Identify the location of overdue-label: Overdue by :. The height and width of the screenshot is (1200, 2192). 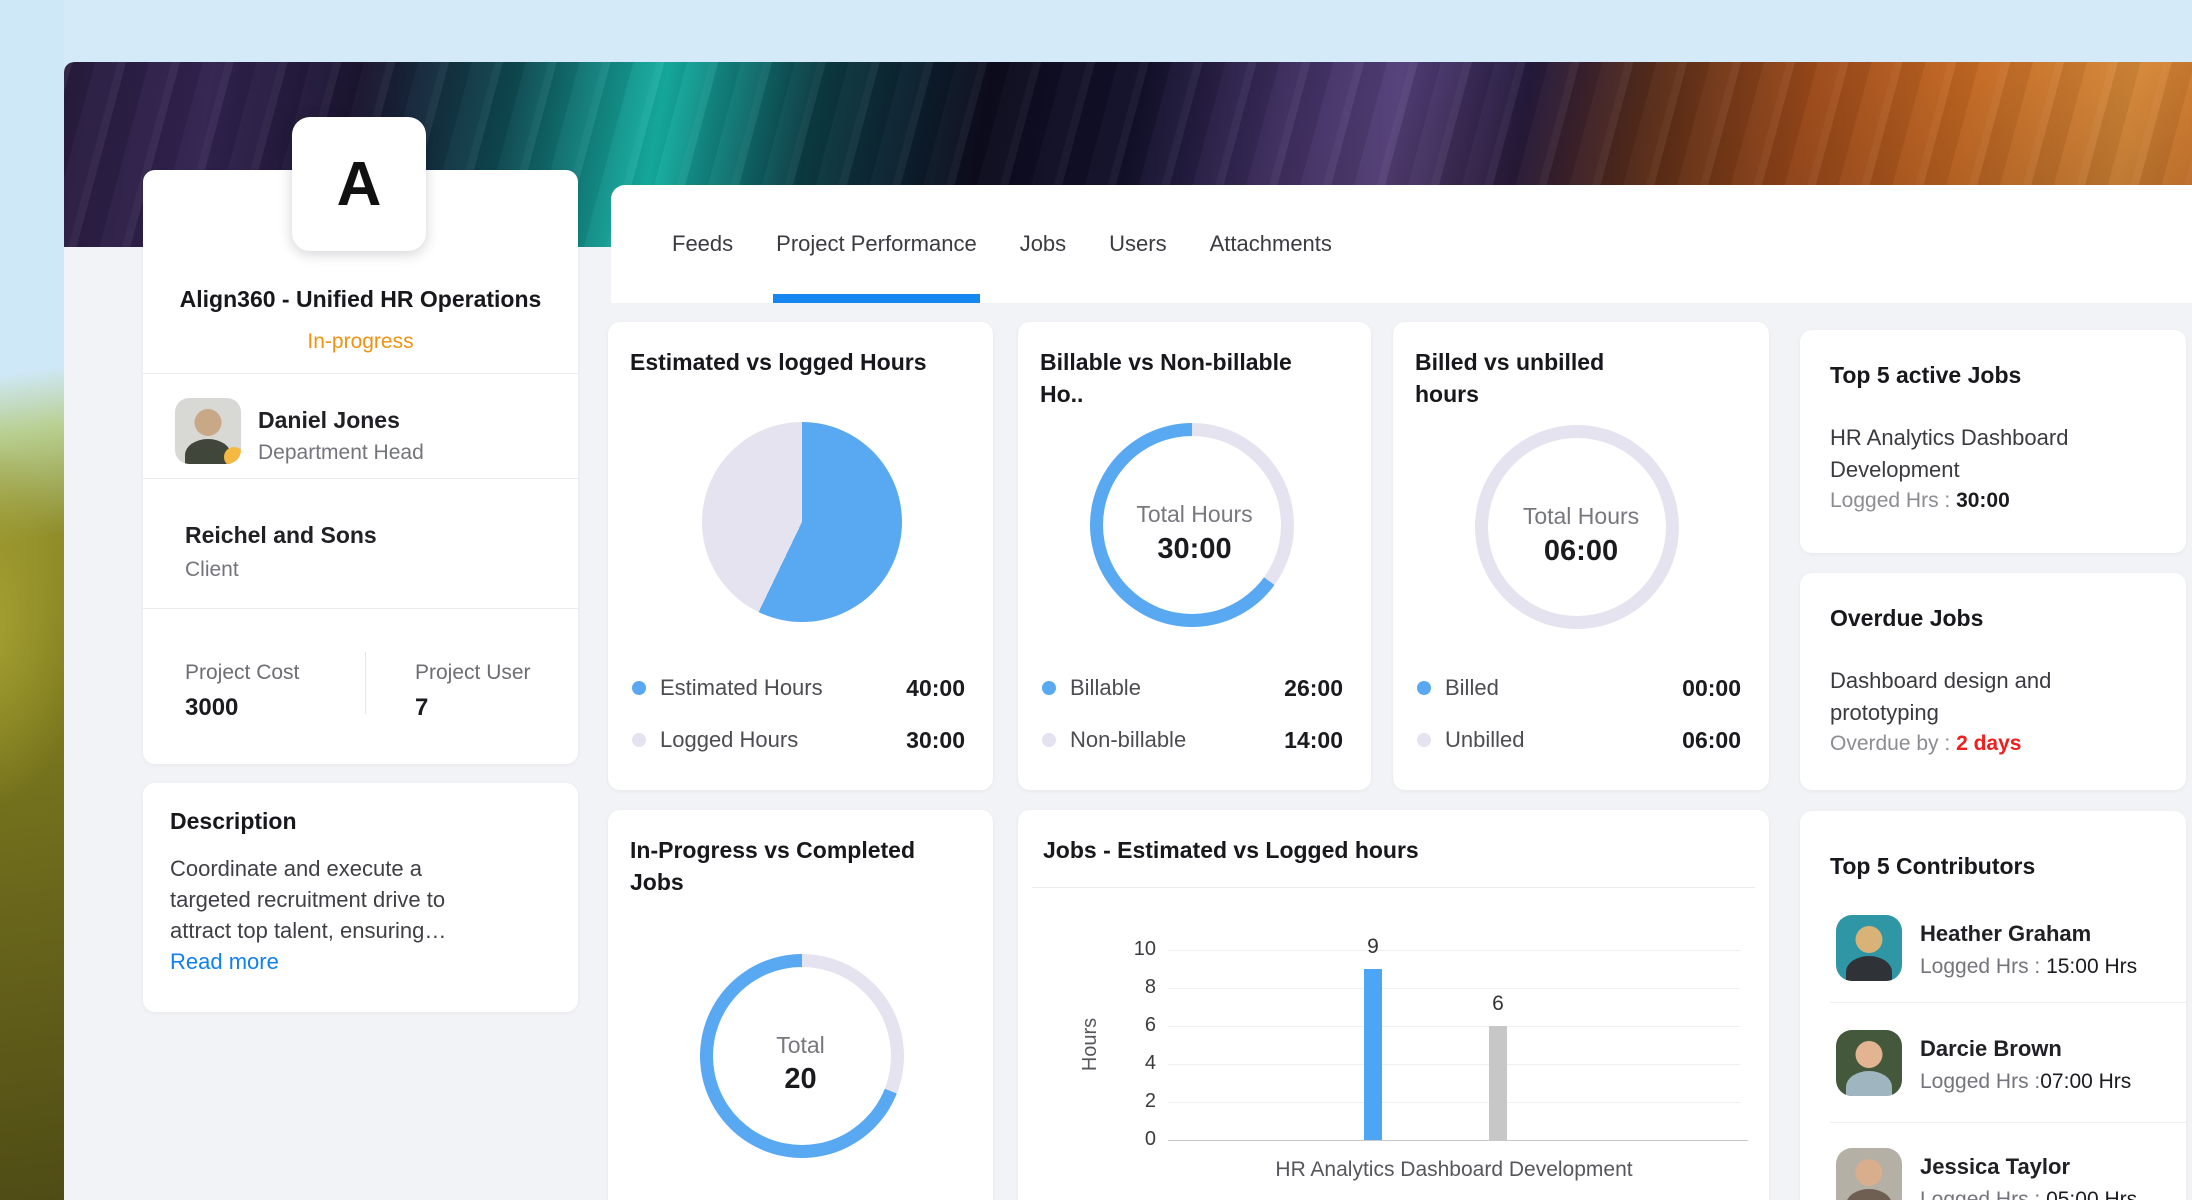
(1893, 743).